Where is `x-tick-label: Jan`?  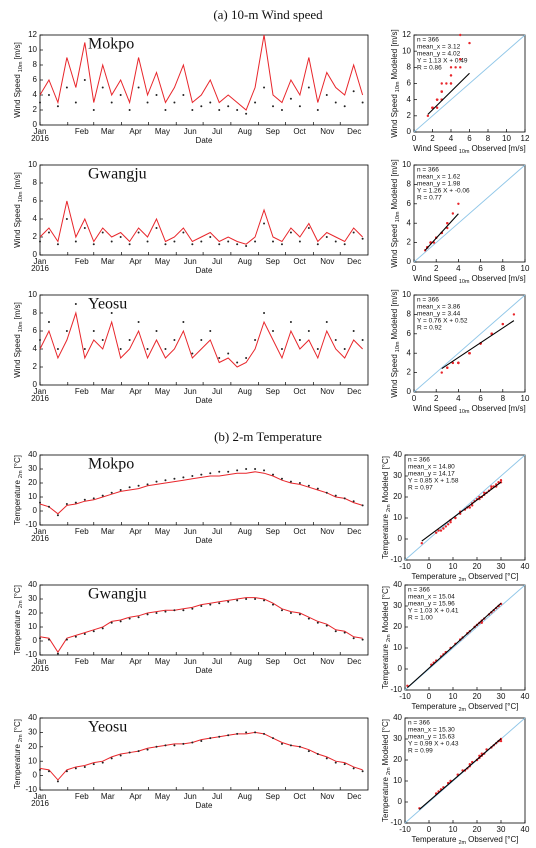 x-tick-label: Jan is located at coordinates (40, 261).